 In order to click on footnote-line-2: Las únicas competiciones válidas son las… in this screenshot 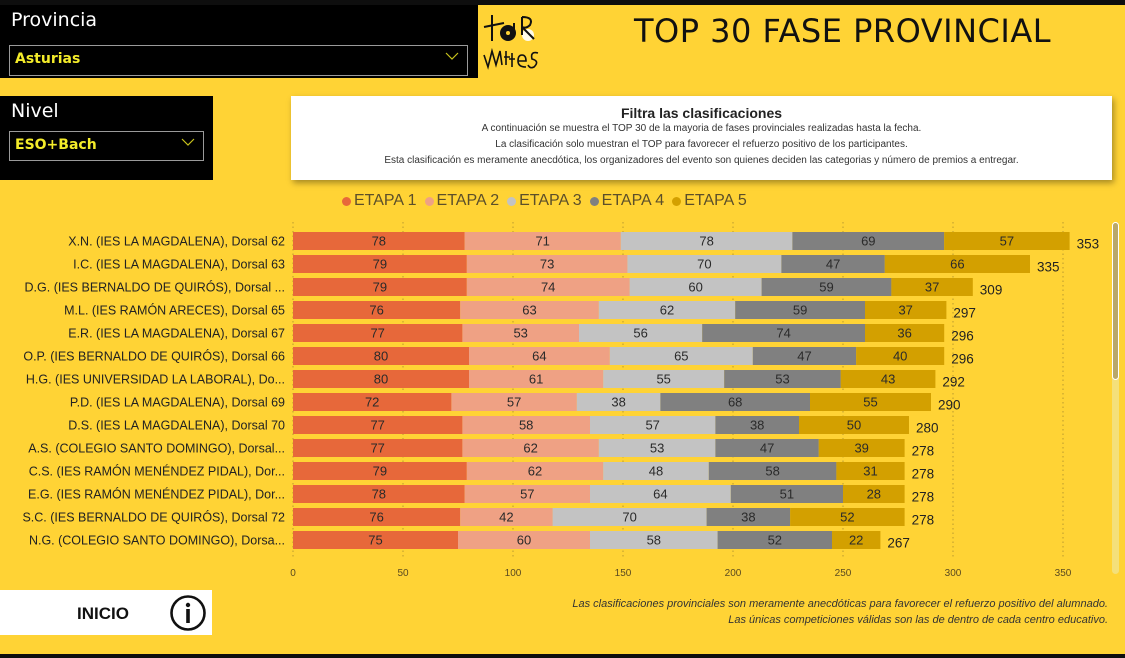, I will do `click(918, 620)`.